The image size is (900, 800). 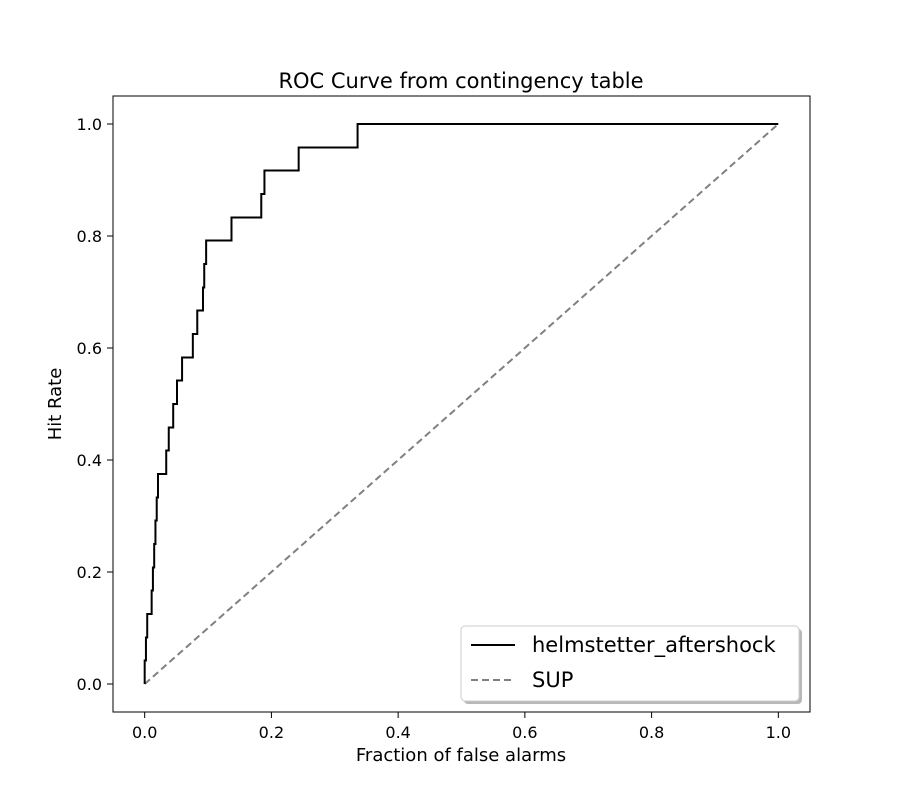 I want to click on y-tick-label: 0.2, so click(x=89, y=572).